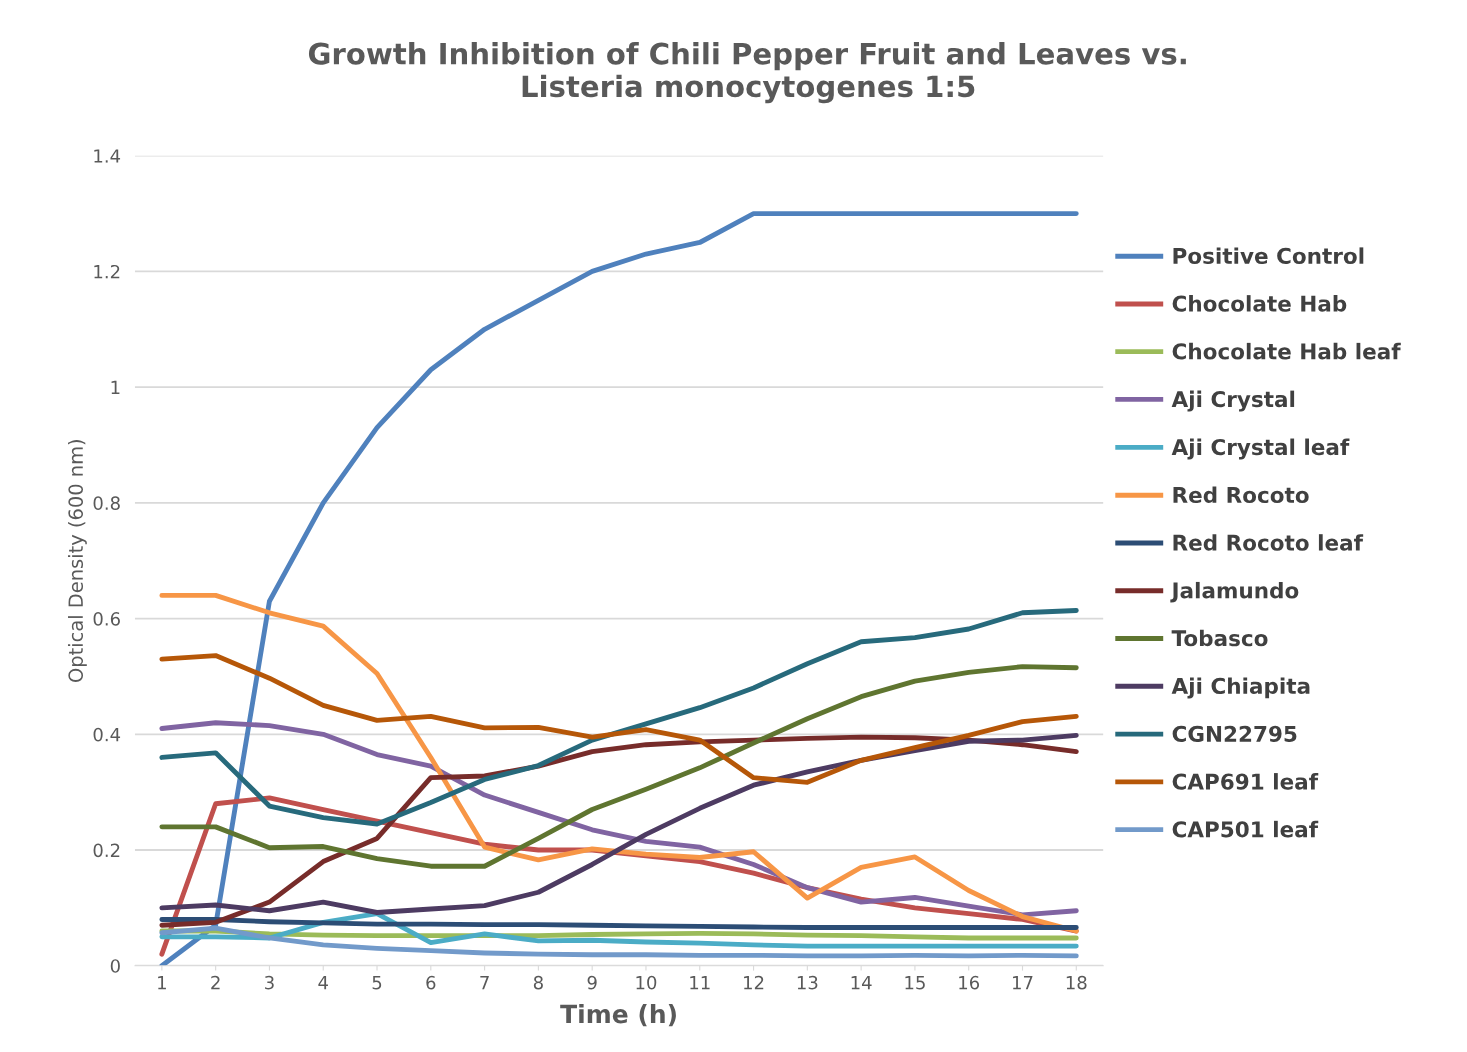 Image resolution: width=1467 pixels, height=1052 pixels. I want to click on legend-label: Tobasco, so click(1219, 638).